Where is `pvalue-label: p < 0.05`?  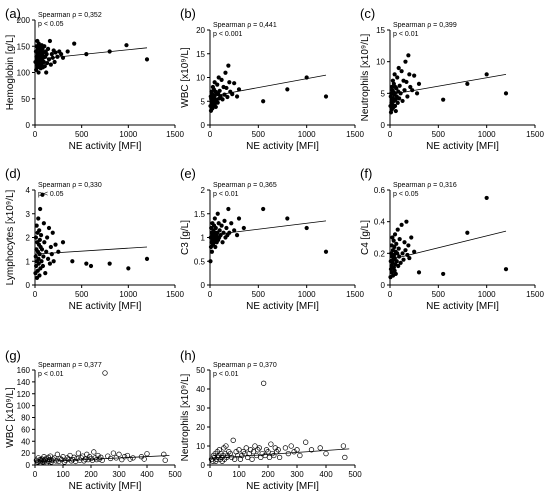
pvalue-label: p < 0.05 is located at coordinates (51, 24).